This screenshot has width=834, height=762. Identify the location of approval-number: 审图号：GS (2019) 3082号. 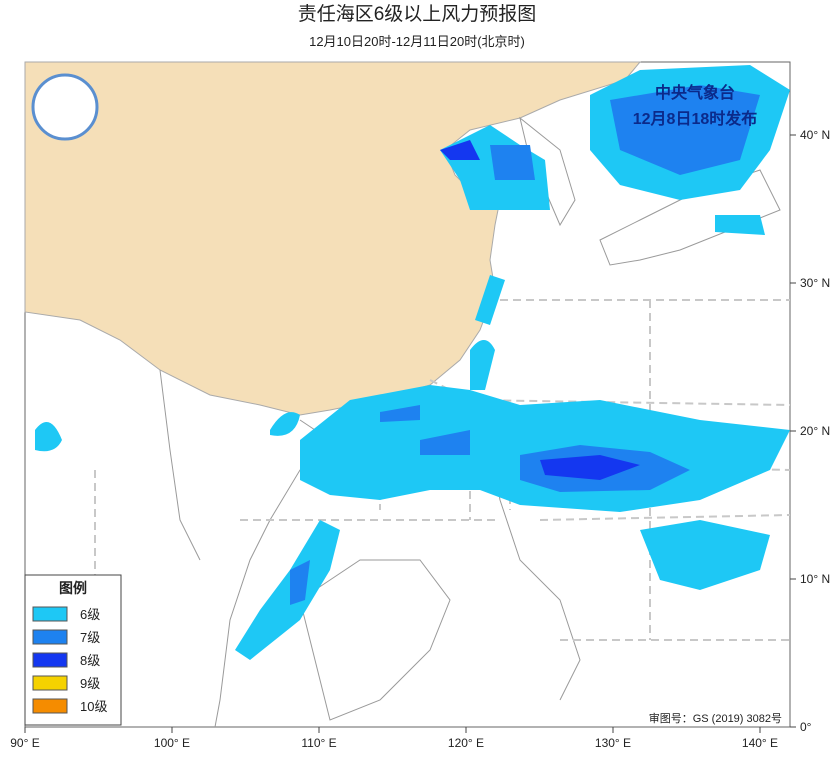
(715, 718).